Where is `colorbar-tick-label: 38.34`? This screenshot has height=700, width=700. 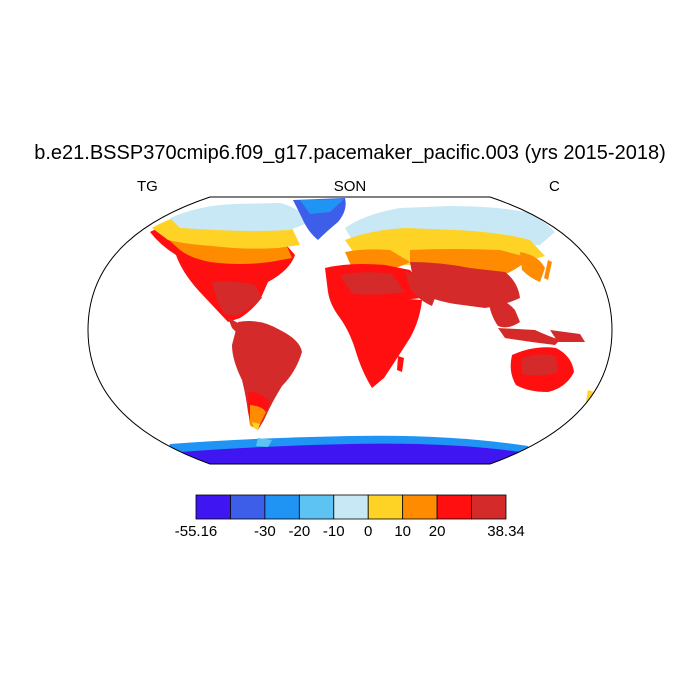 colorbar-tick-label: 38.34 is located at coordinates (506, 531).